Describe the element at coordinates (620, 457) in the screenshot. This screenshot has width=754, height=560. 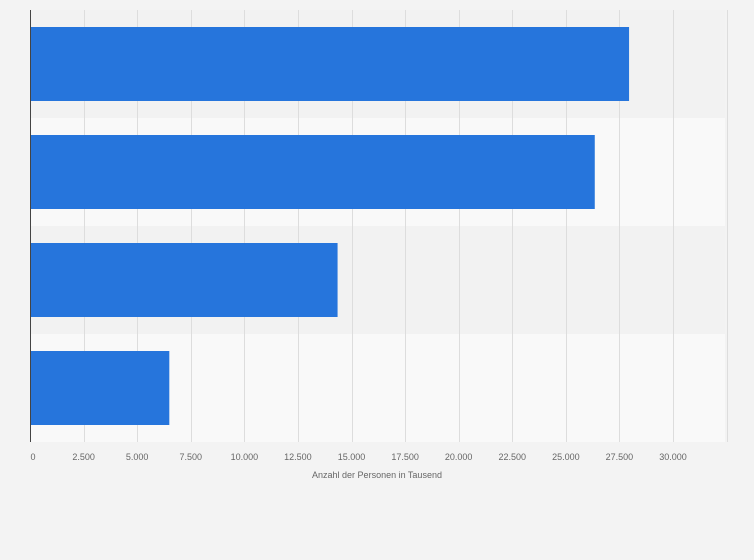
I see `x-tick-label: 27.500` at that location.